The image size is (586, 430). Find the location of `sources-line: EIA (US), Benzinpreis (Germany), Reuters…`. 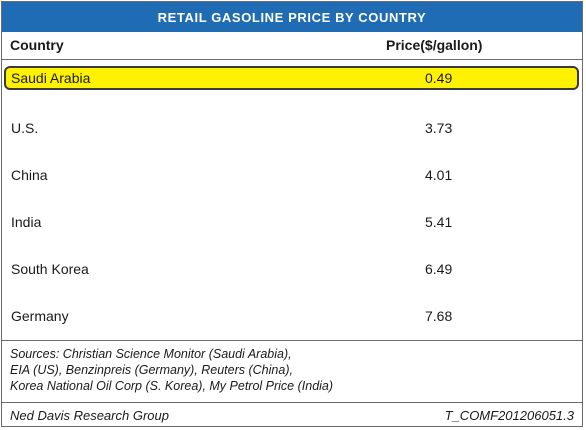

sources-line: EIA (US), Benzinpreis (Germany), Reuters… is located at coordinates (151, 370).